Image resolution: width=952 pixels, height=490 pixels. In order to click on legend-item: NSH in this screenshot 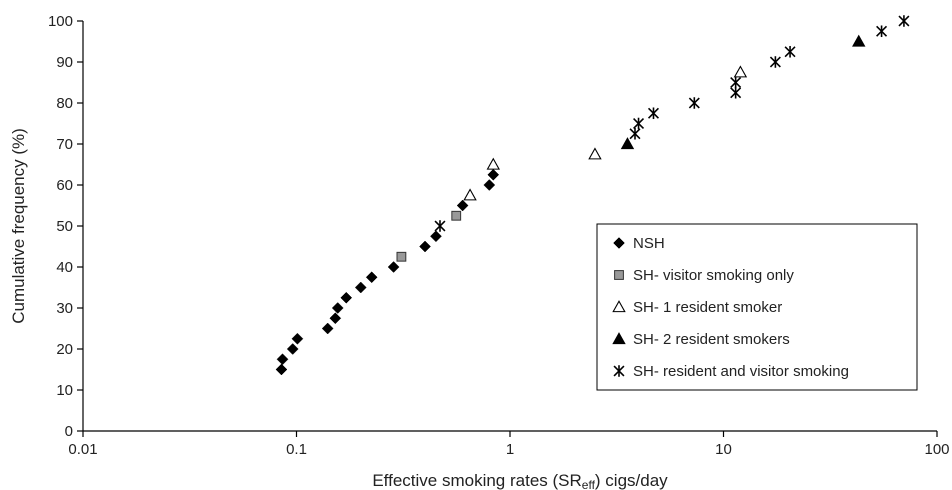, I will do `click(639, 243)`.